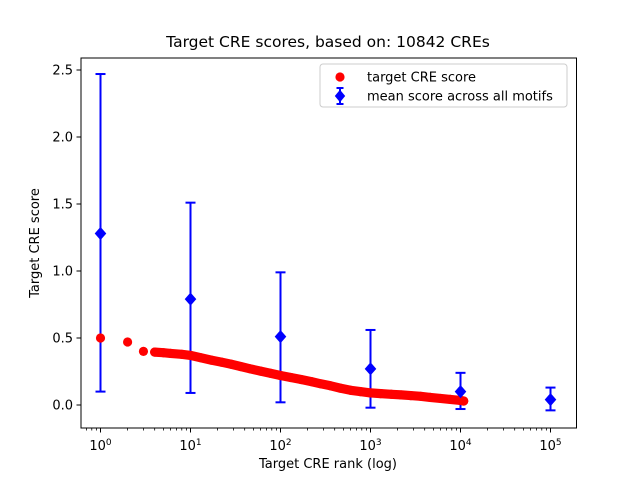 The height and width of the screenshot is (480, 640). What do you see at coordinates (62, 272) in the screenshot?
I see `y-tick-label: 1.0` at bounding box center [62, 272].